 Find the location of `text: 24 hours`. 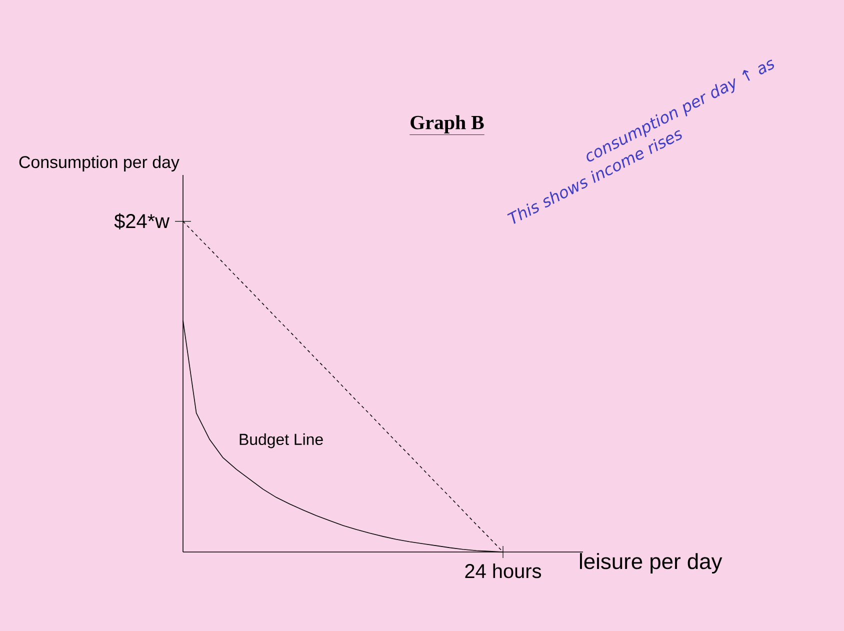

text: 24 hours is located at coordinates (503, 571).